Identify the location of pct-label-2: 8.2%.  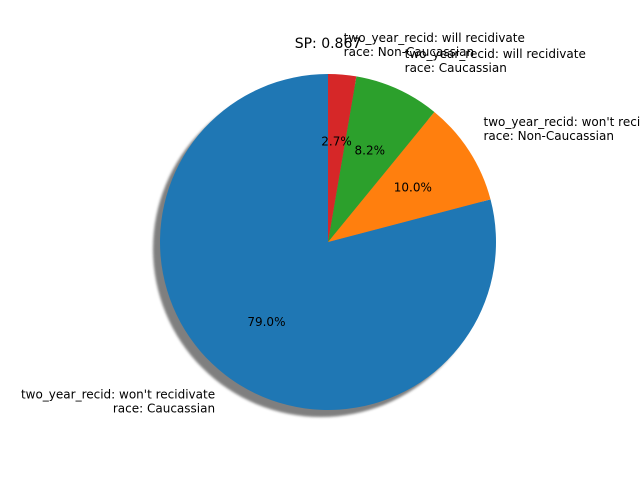
(370, 150).